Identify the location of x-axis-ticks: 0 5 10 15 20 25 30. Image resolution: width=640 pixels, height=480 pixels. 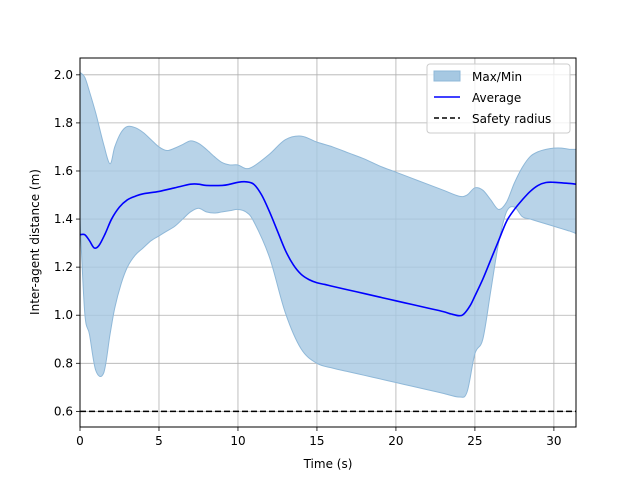
(319, 437).